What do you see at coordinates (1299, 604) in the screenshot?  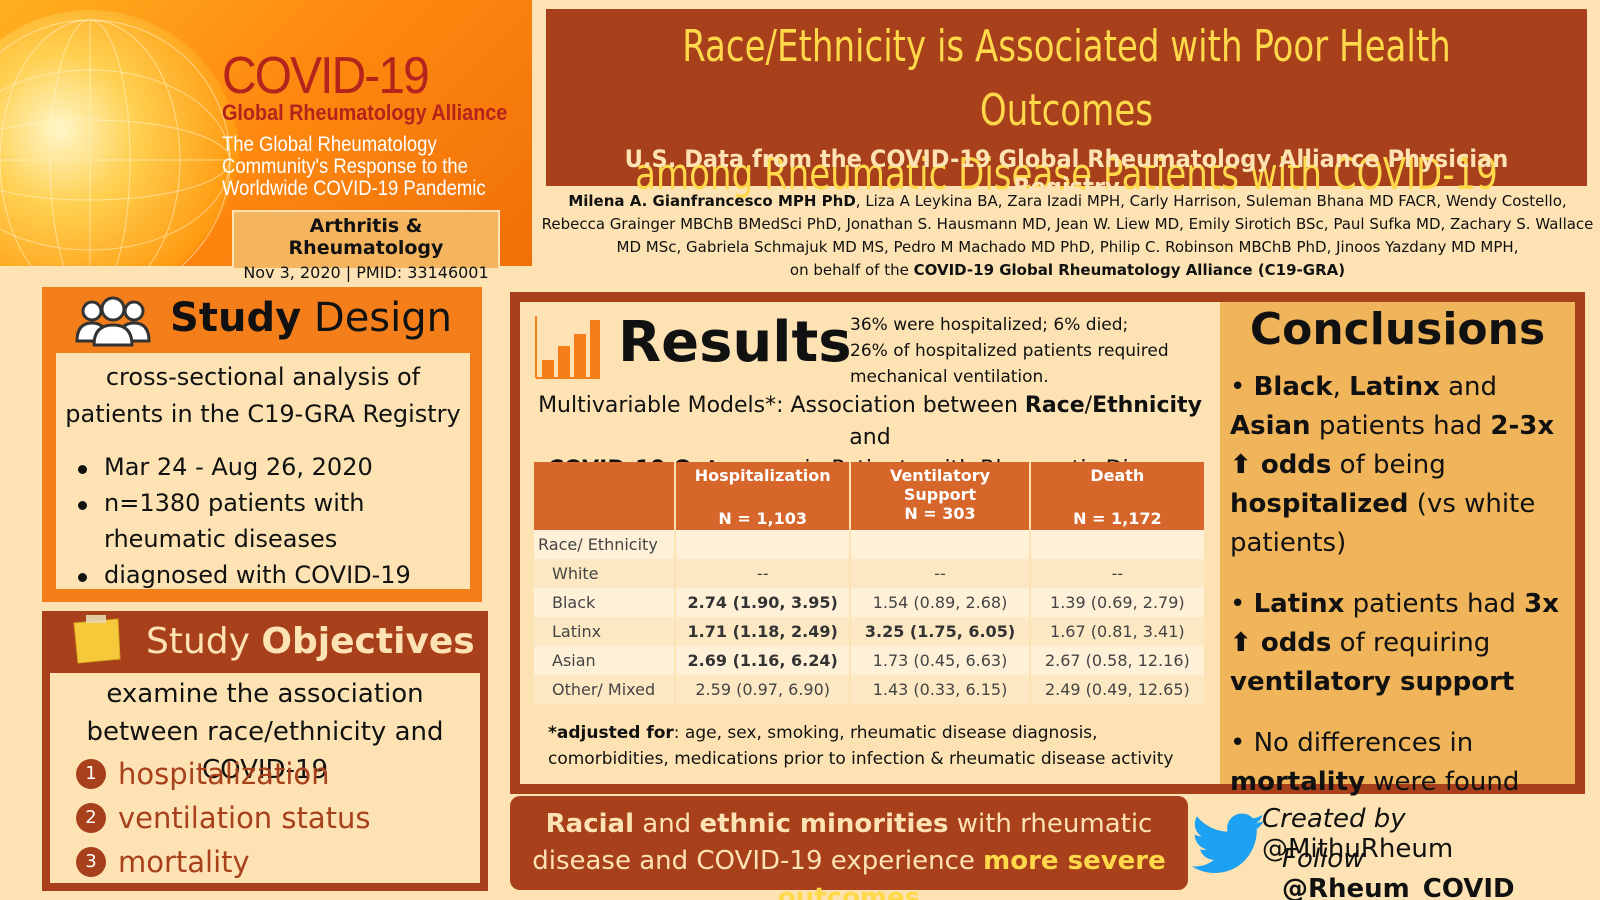 I see `c2-a: Latinx` at bounding box center [1299, 604].